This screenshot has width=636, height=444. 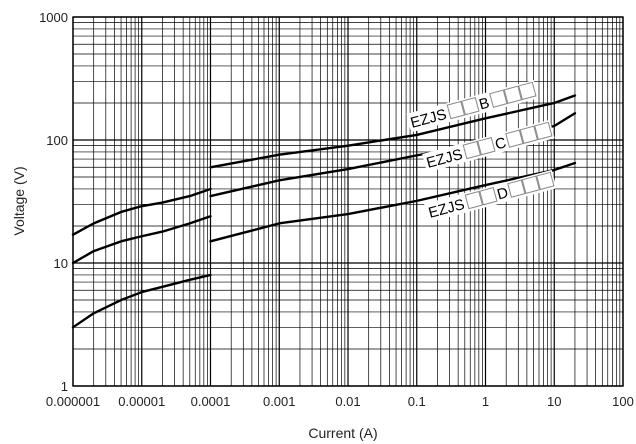 What do you see at coordinates (484, 103) in the screenshot?
I see `label-code: B` at bounding box center [484, 103].